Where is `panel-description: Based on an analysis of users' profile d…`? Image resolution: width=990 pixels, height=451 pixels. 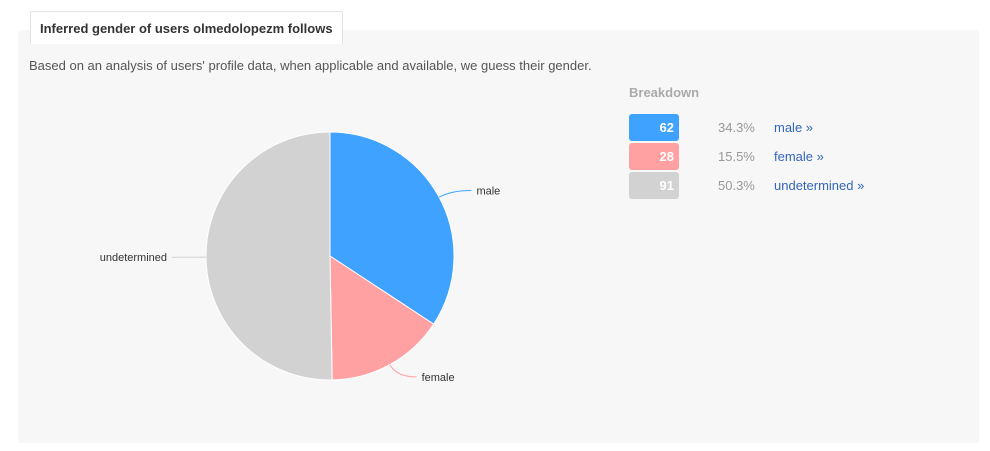
panel-description: Based on an analysis of users' profile d… is located at coordinates (310, 65).